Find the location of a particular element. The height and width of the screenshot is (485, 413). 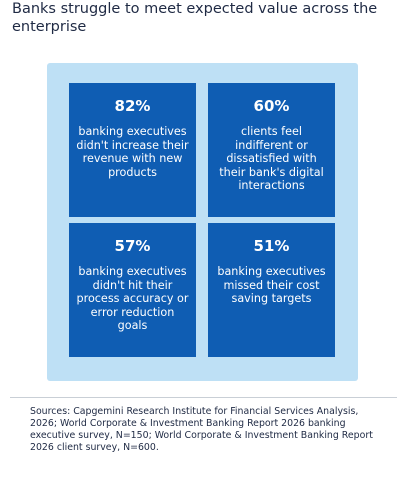

stat-value: 51% is located at coordinates (271, 246).